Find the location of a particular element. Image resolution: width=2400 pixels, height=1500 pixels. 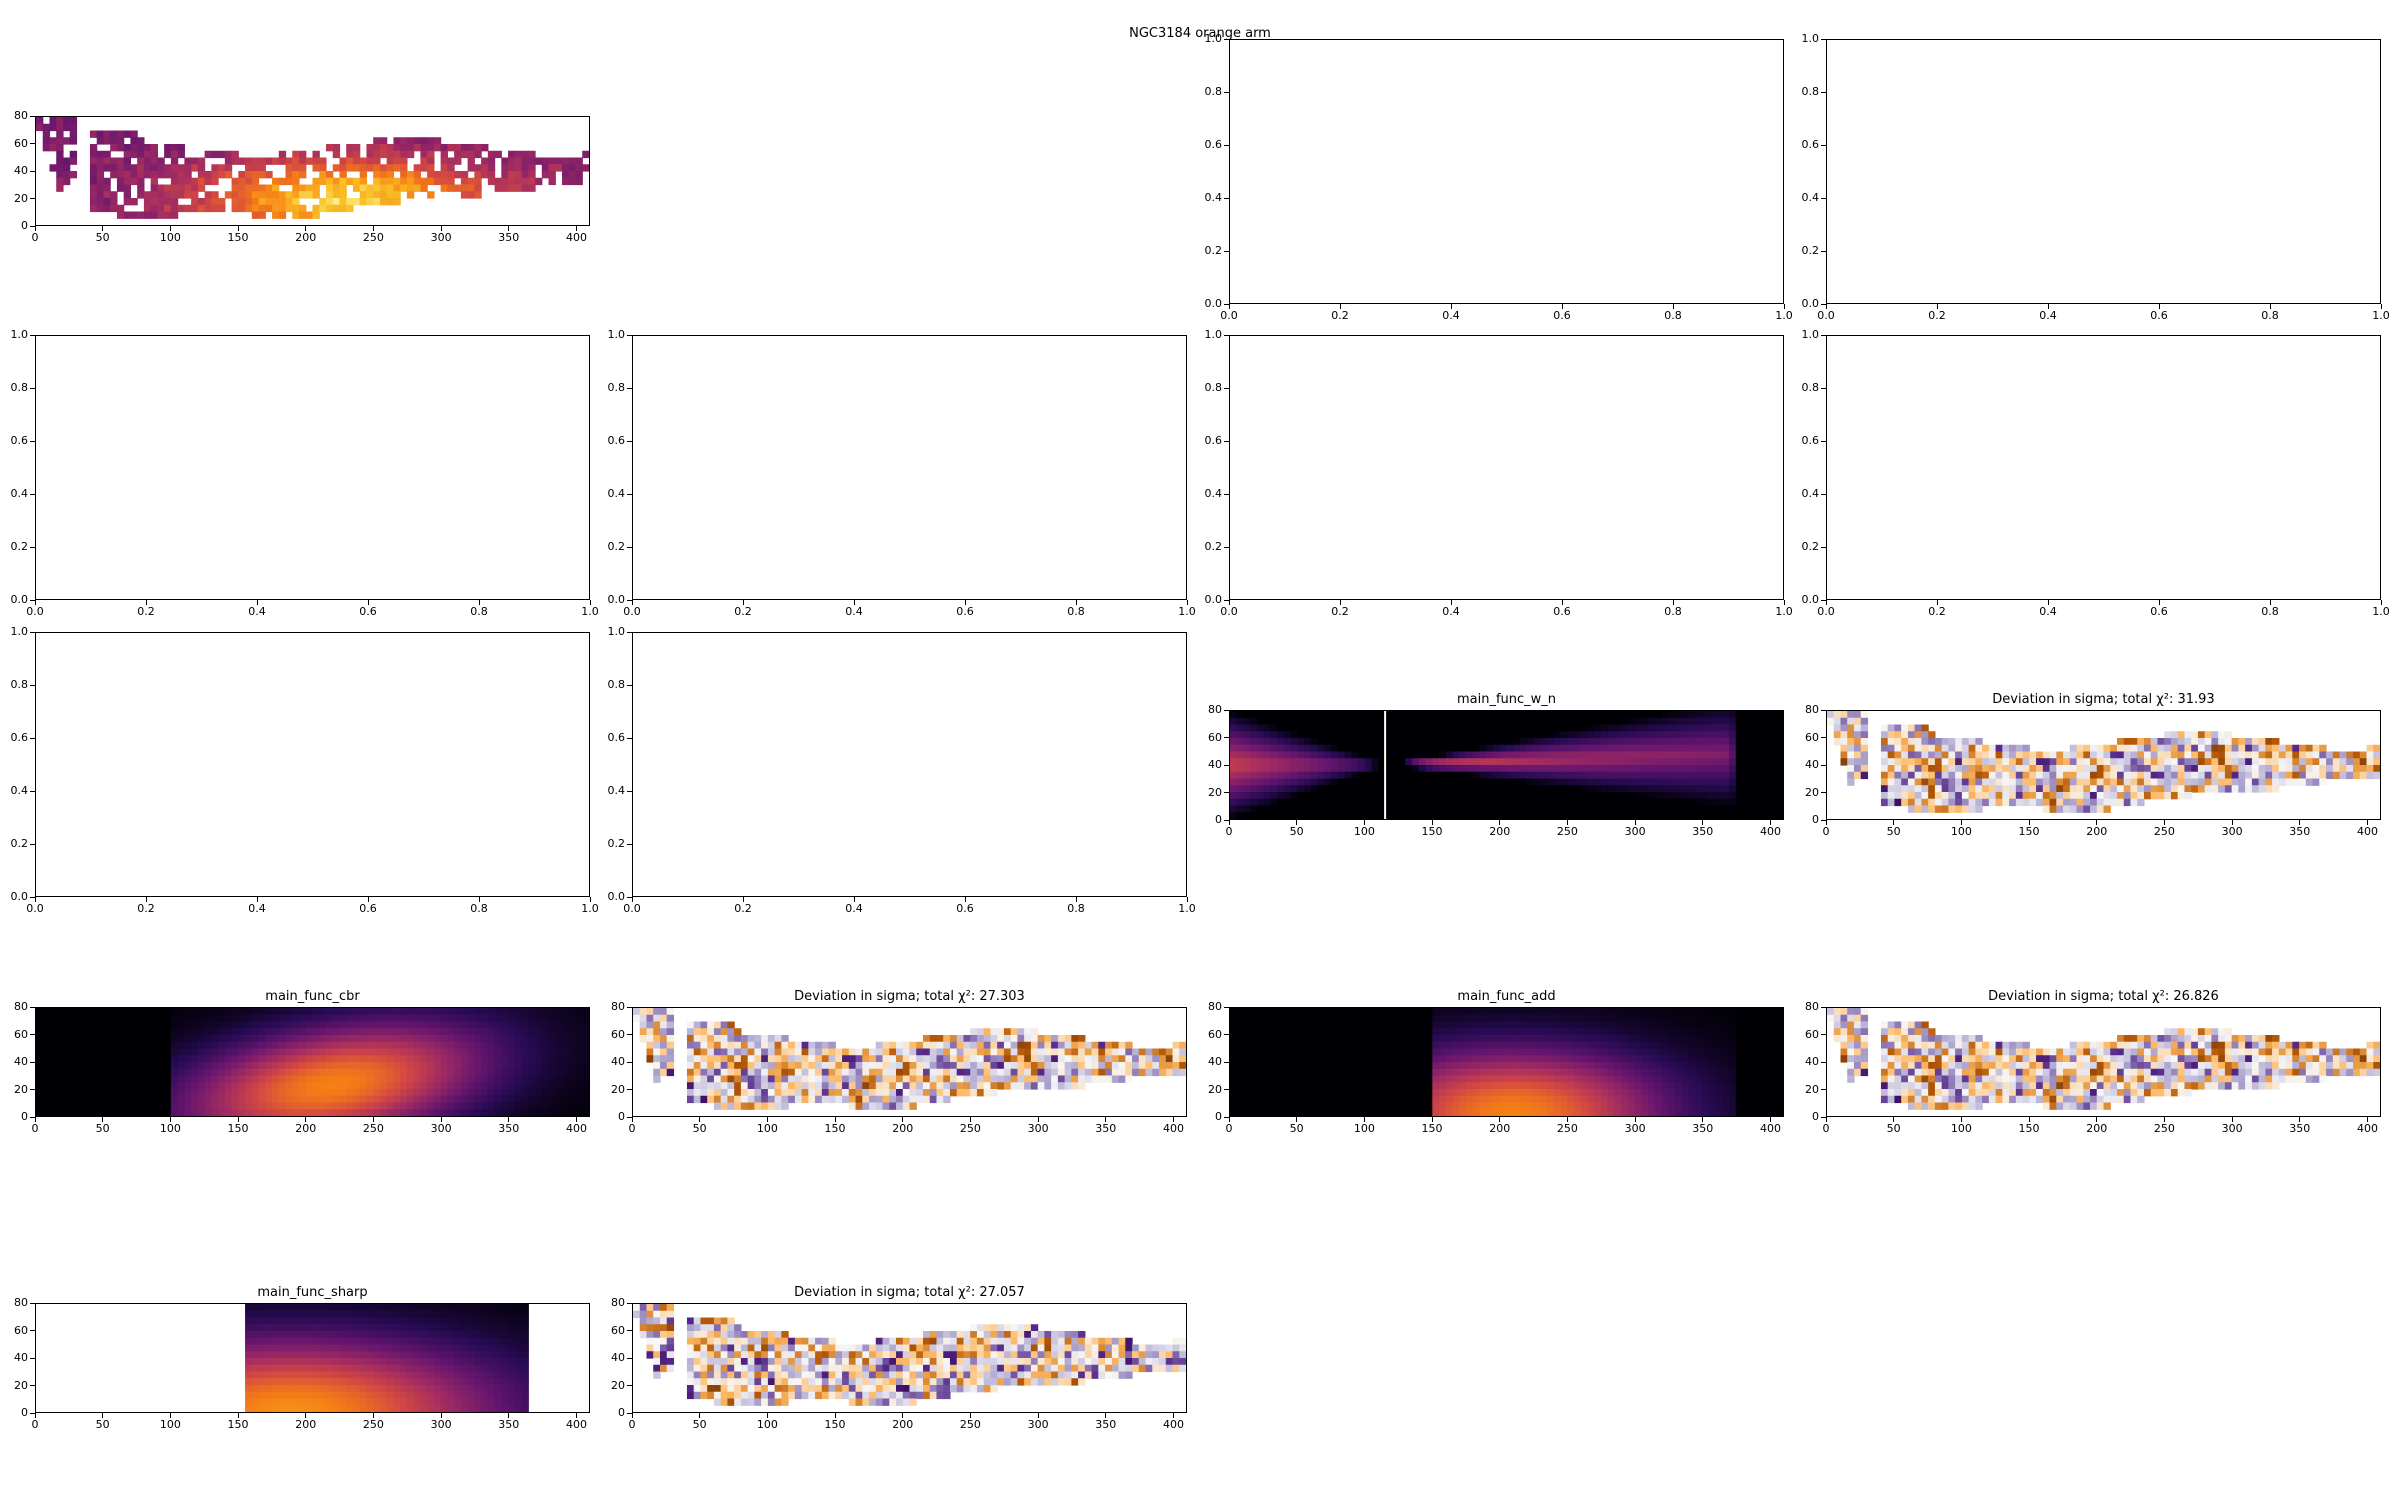

x-tick-label: 100 is located at coordinates (767, 1128).